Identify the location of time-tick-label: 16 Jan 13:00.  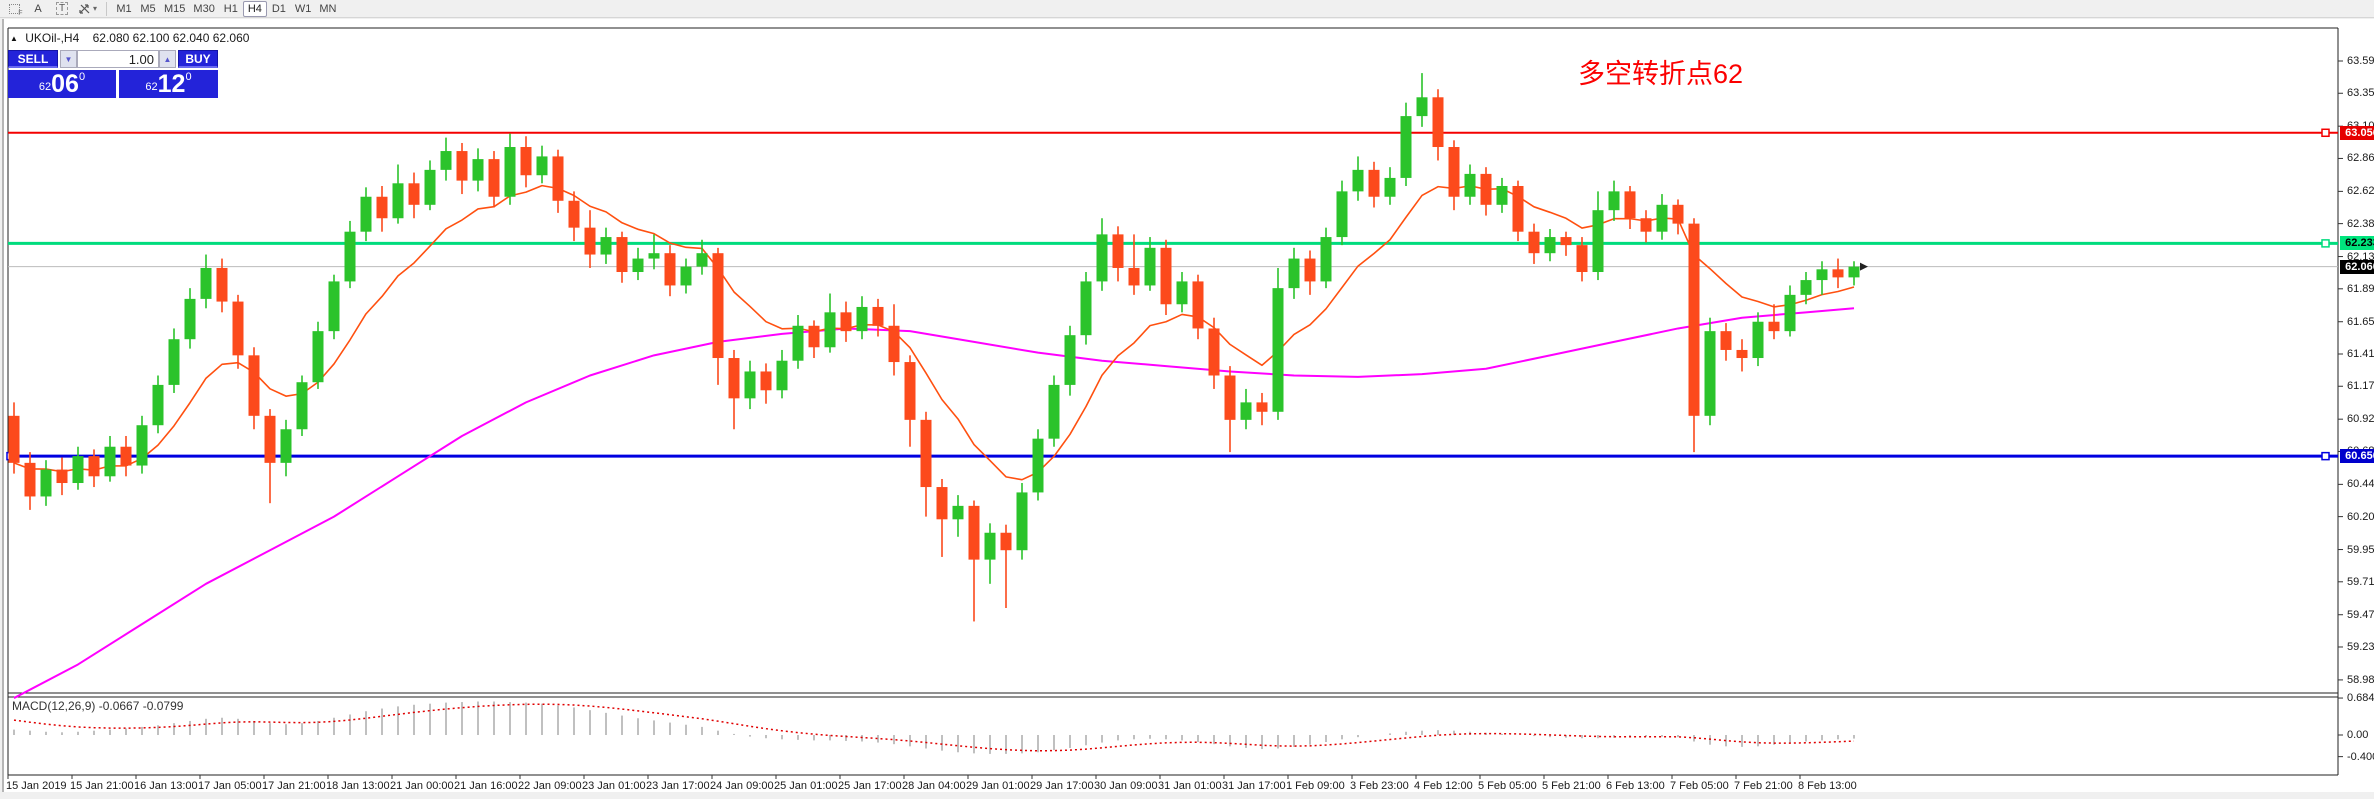
(166, 786).